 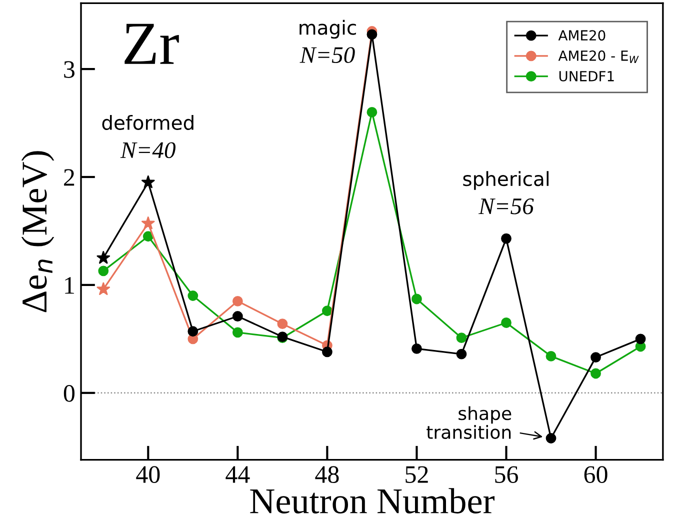 I want to click on x-axis-title: Neutron Number, so click(x=372, y=501).